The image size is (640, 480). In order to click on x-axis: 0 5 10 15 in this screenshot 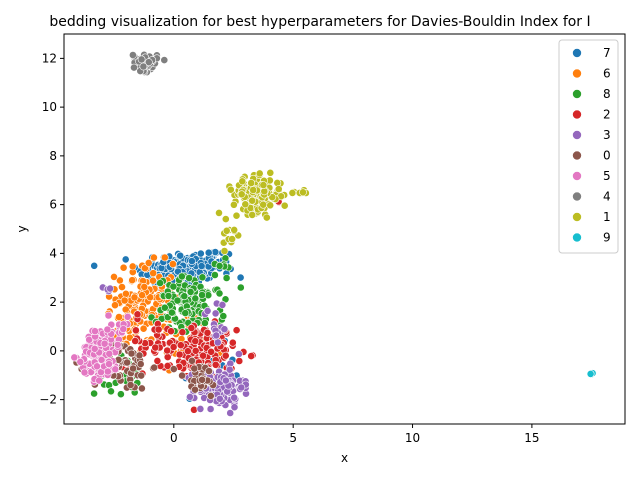, I will do `click(355, 434)`.